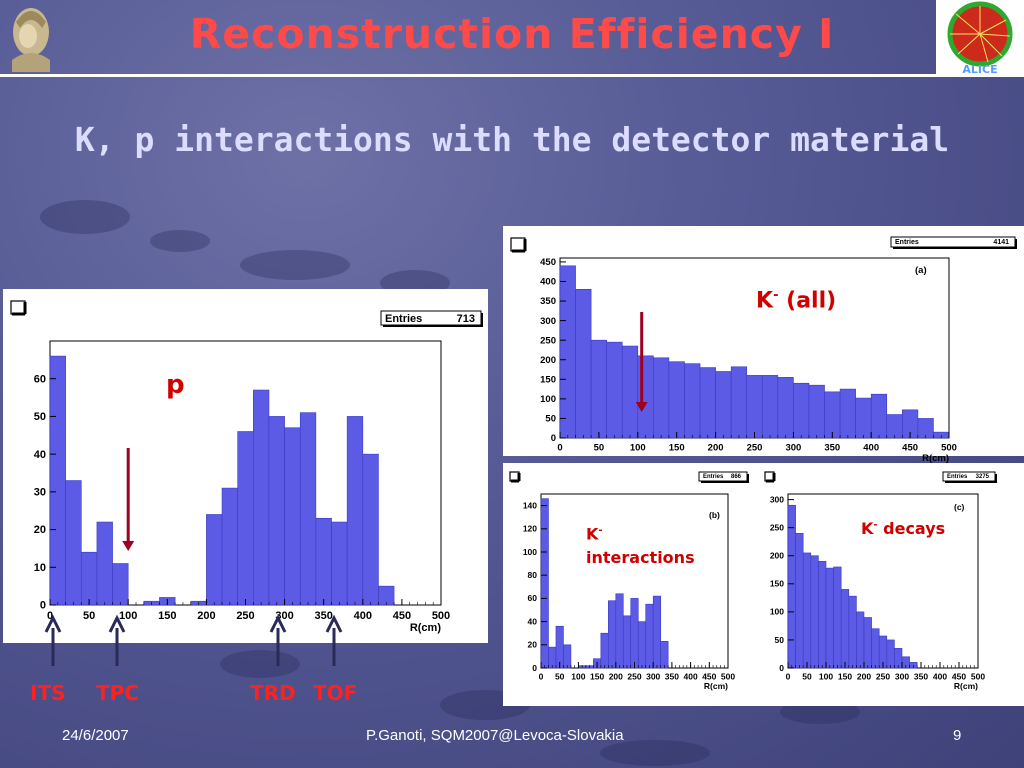 This screenshot has height=768, width=1024. Describe the element at coordinates (776, 295) in the screenshot. I see `k-all-sup: -` at that location.